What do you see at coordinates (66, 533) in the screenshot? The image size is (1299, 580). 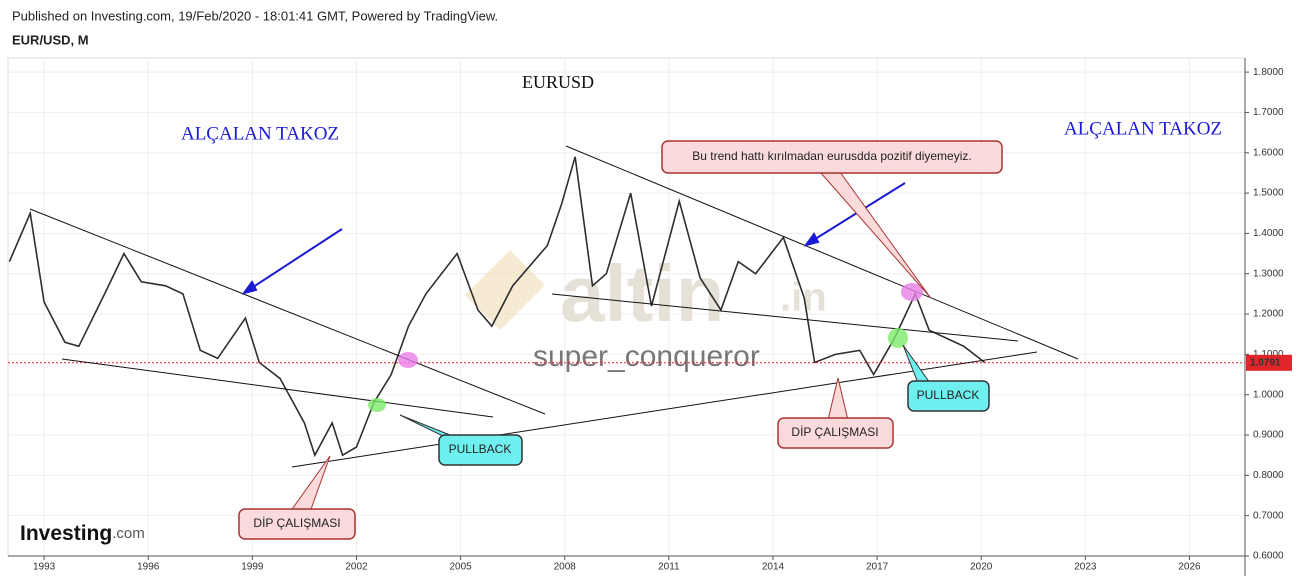 I see `logo-name: Investing` at bounding box center [66, 533].